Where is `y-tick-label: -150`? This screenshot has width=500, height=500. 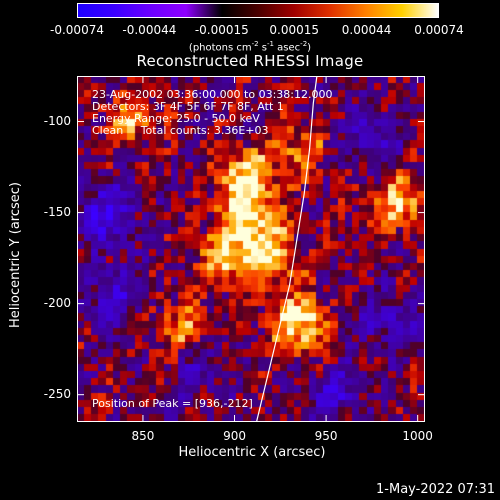
y-tick-label: -150 is located at coordinates (57, 211).